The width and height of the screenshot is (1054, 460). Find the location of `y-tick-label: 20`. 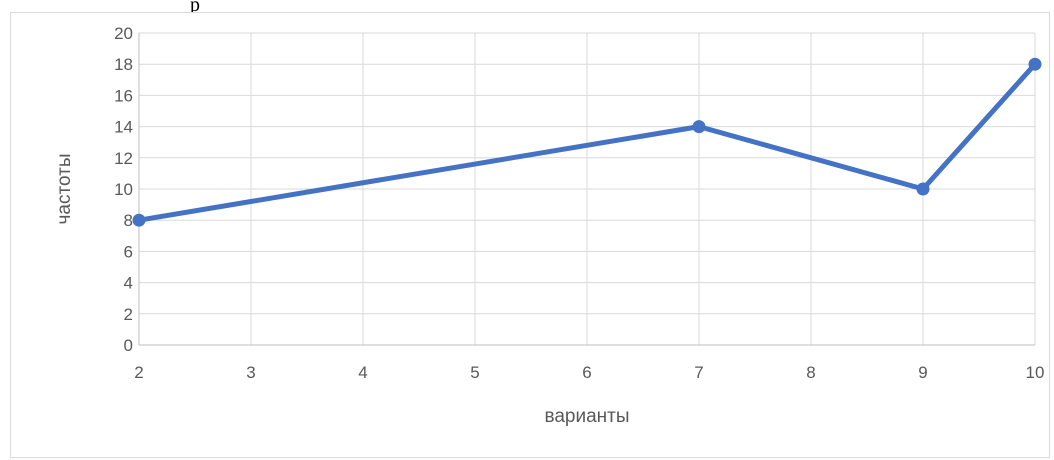

y-tick-label: 20 is located at coordinates (123, 33).